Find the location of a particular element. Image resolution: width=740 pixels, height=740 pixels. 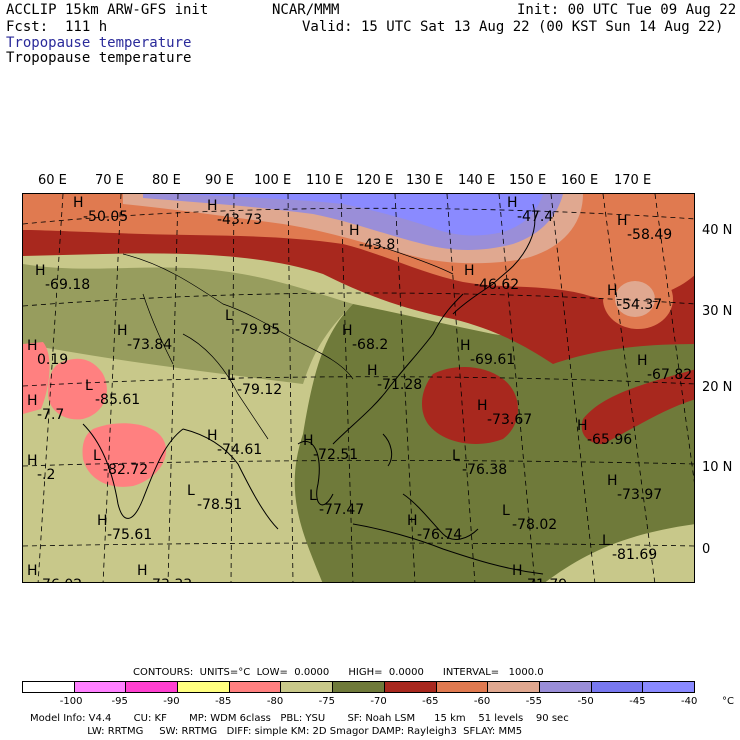

annotation-value: -58.49 is located at coordinates (650, 235).